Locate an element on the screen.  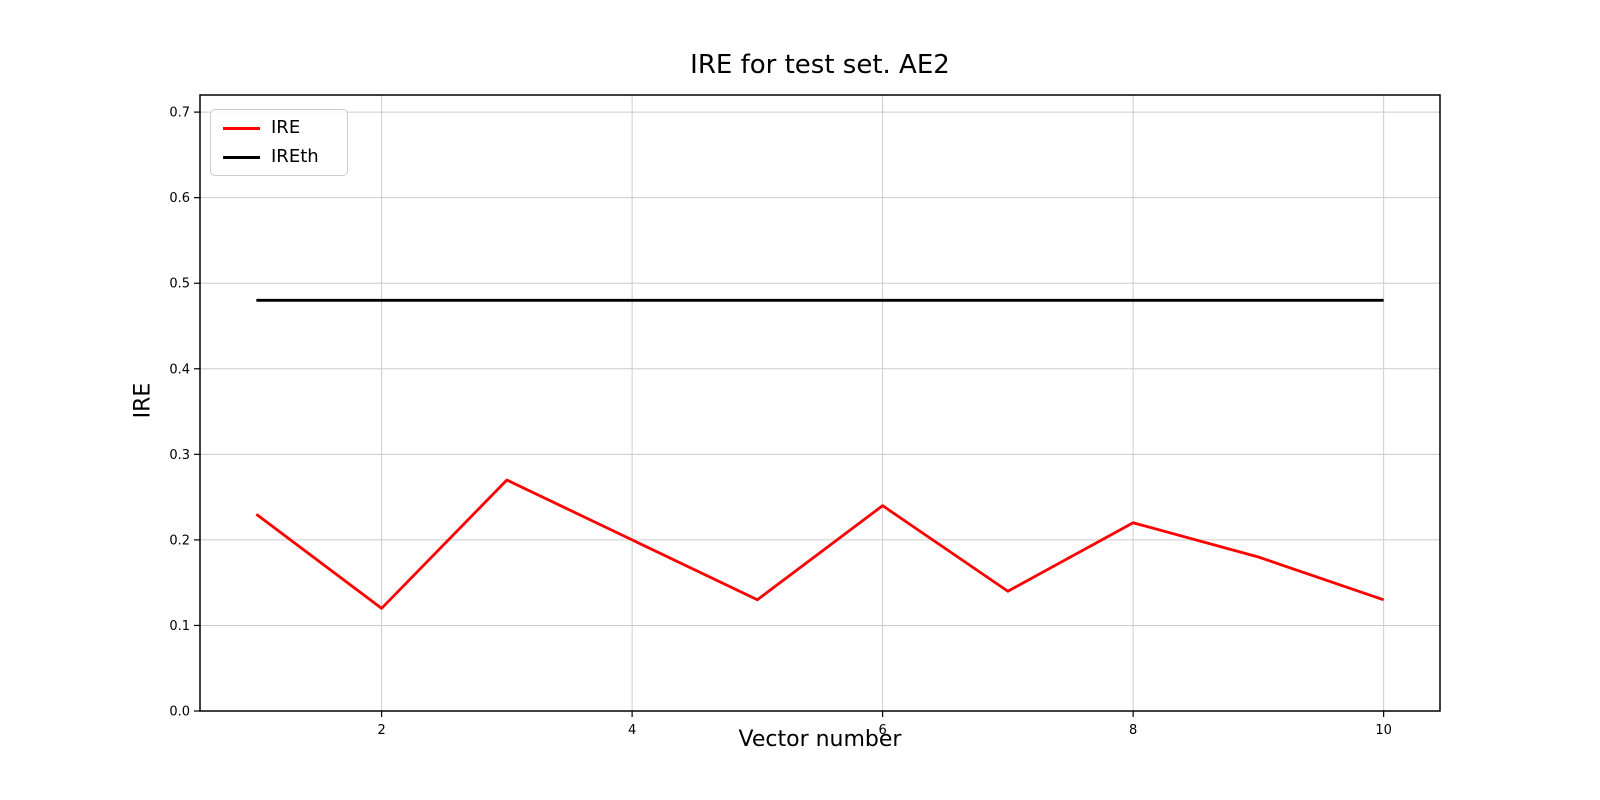
series-line-IRE is located at coordinates (820, 544).